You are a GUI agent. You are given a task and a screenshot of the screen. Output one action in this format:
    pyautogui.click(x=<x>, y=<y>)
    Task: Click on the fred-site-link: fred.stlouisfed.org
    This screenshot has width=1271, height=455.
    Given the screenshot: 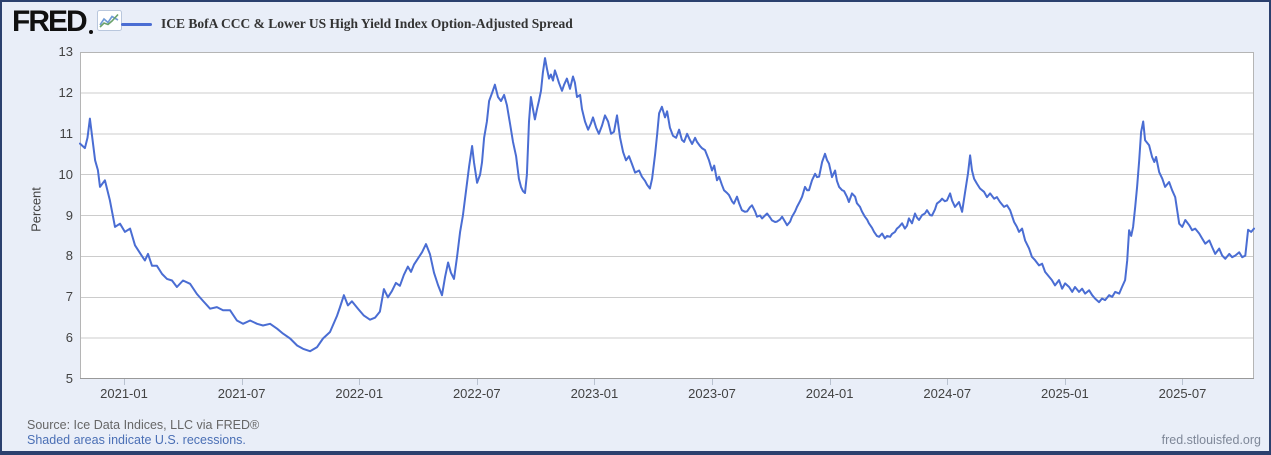 What is the action you would take?
    pyautogui.click(x=1211, y=440)
    